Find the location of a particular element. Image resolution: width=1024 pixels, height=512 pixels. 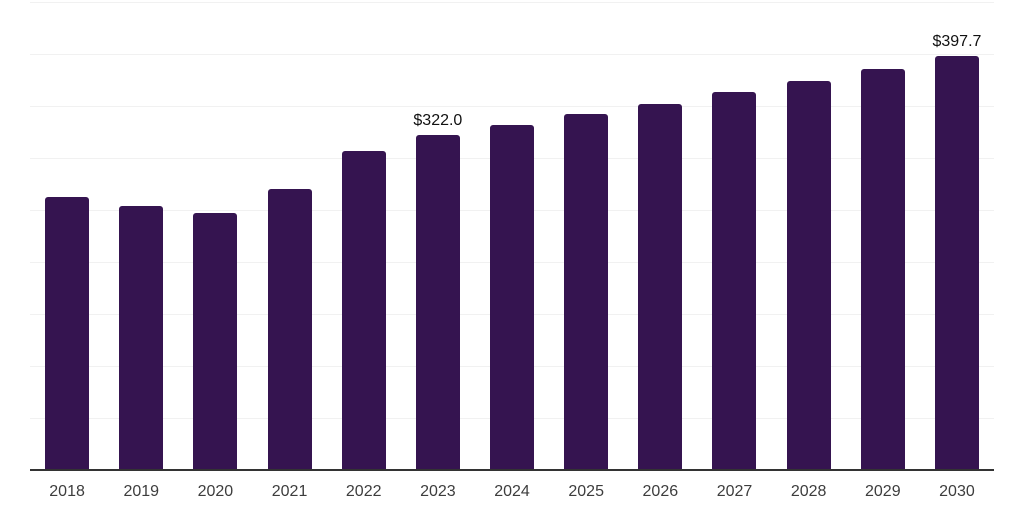

bar-2021 is located at coordinates (289, 329).